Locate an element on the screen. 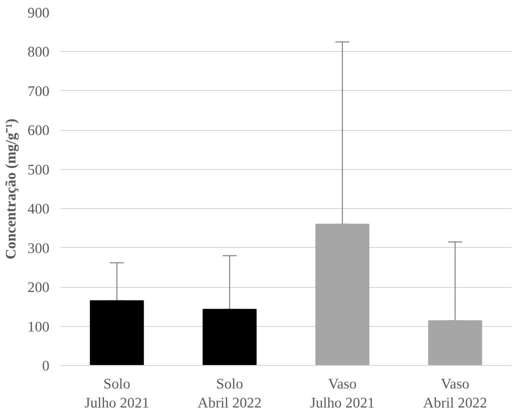 Image resolution: width=526 pixels, height=414 pixels. y-tick-label: 600 is located at coordinates (39, 131).